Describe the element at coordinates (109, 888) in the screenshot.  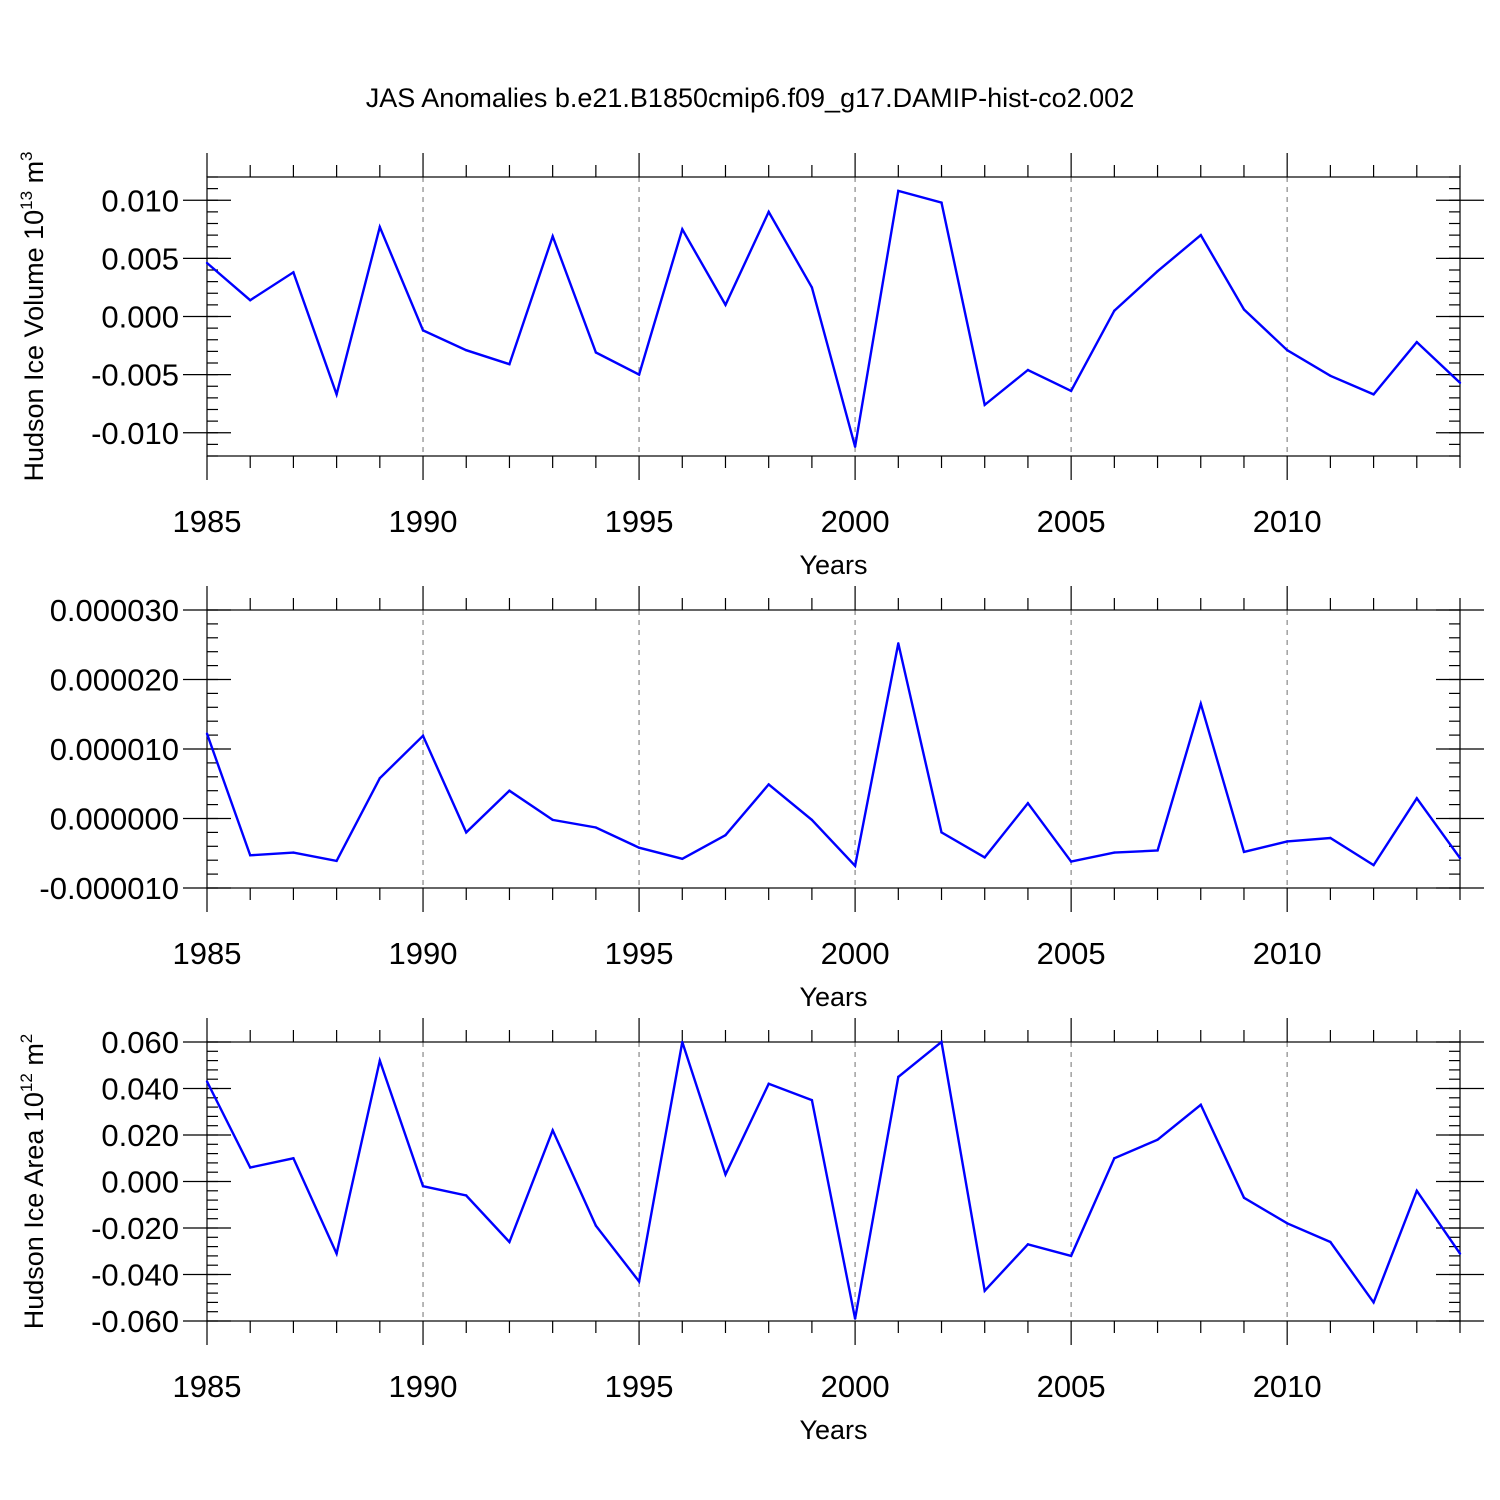
I see `y-tick-label: -0.000010` at that location.